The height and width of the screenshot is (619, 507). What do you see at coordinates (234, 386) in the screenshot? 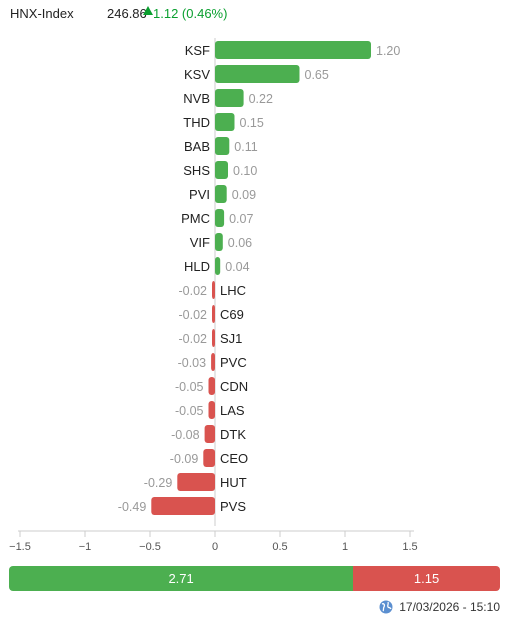
I see `label-cdn: CDN` at bounding box center [234, 386].